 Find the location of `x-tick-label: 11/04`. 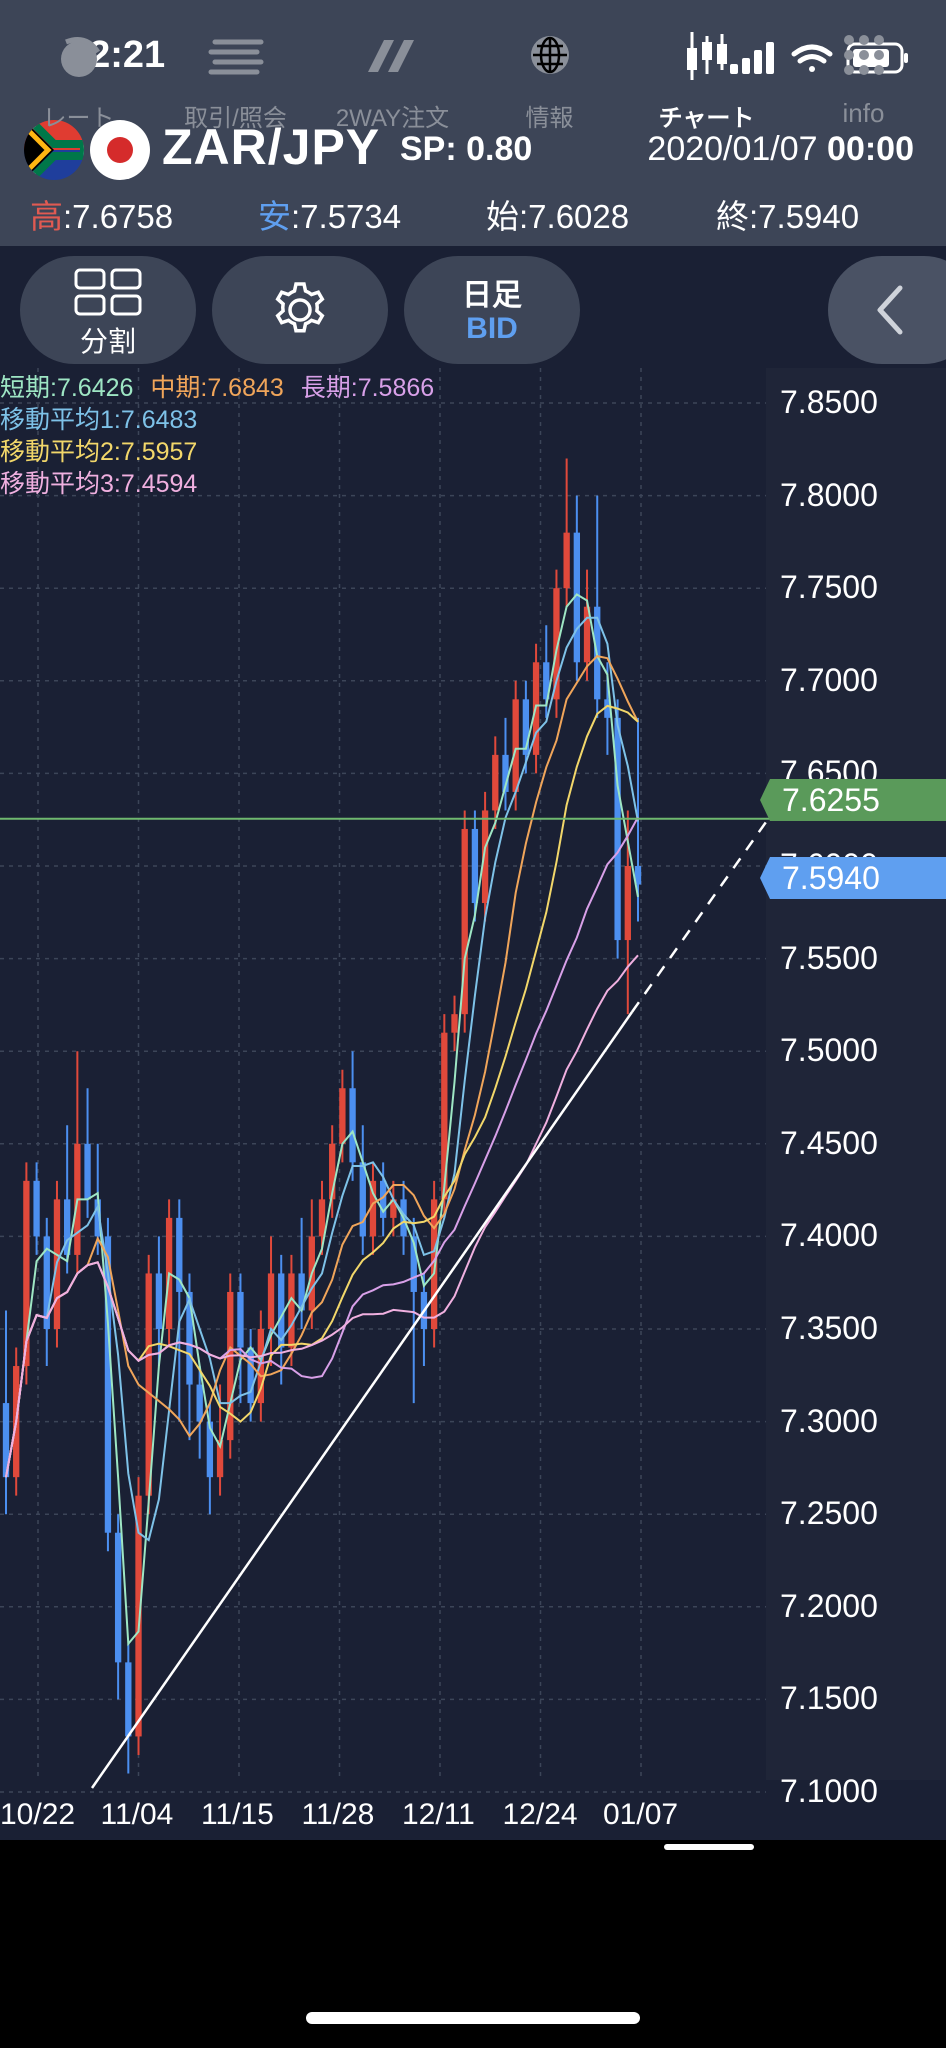

x-tick-label: 11/04 is located at coordinates (137, 1814).